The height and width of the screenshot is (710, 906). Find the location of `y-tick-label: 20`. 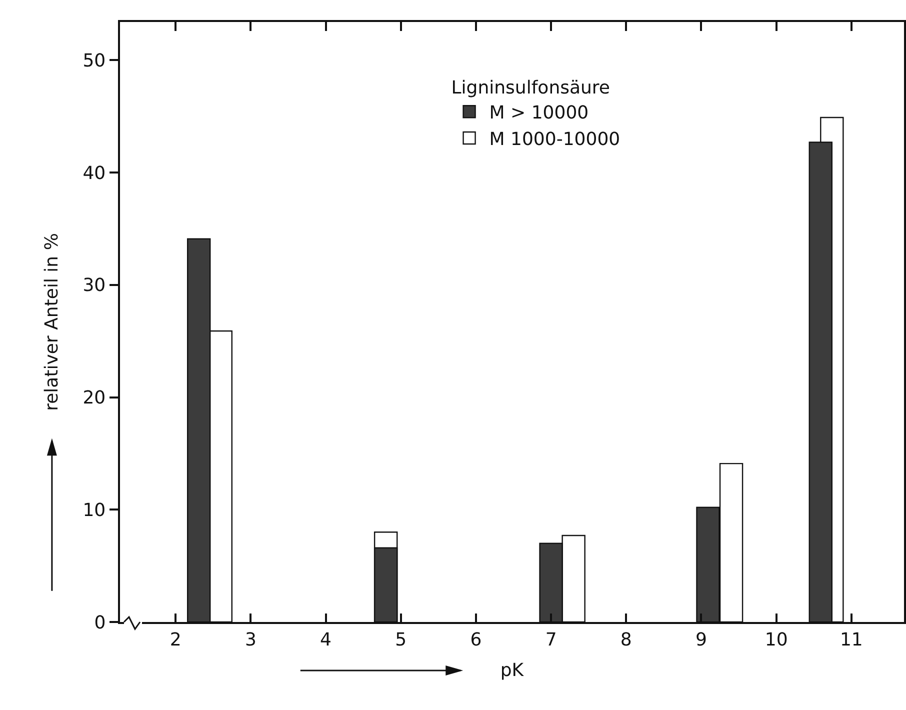

y-tick-label: 20 is located at coordinates (94, 398).